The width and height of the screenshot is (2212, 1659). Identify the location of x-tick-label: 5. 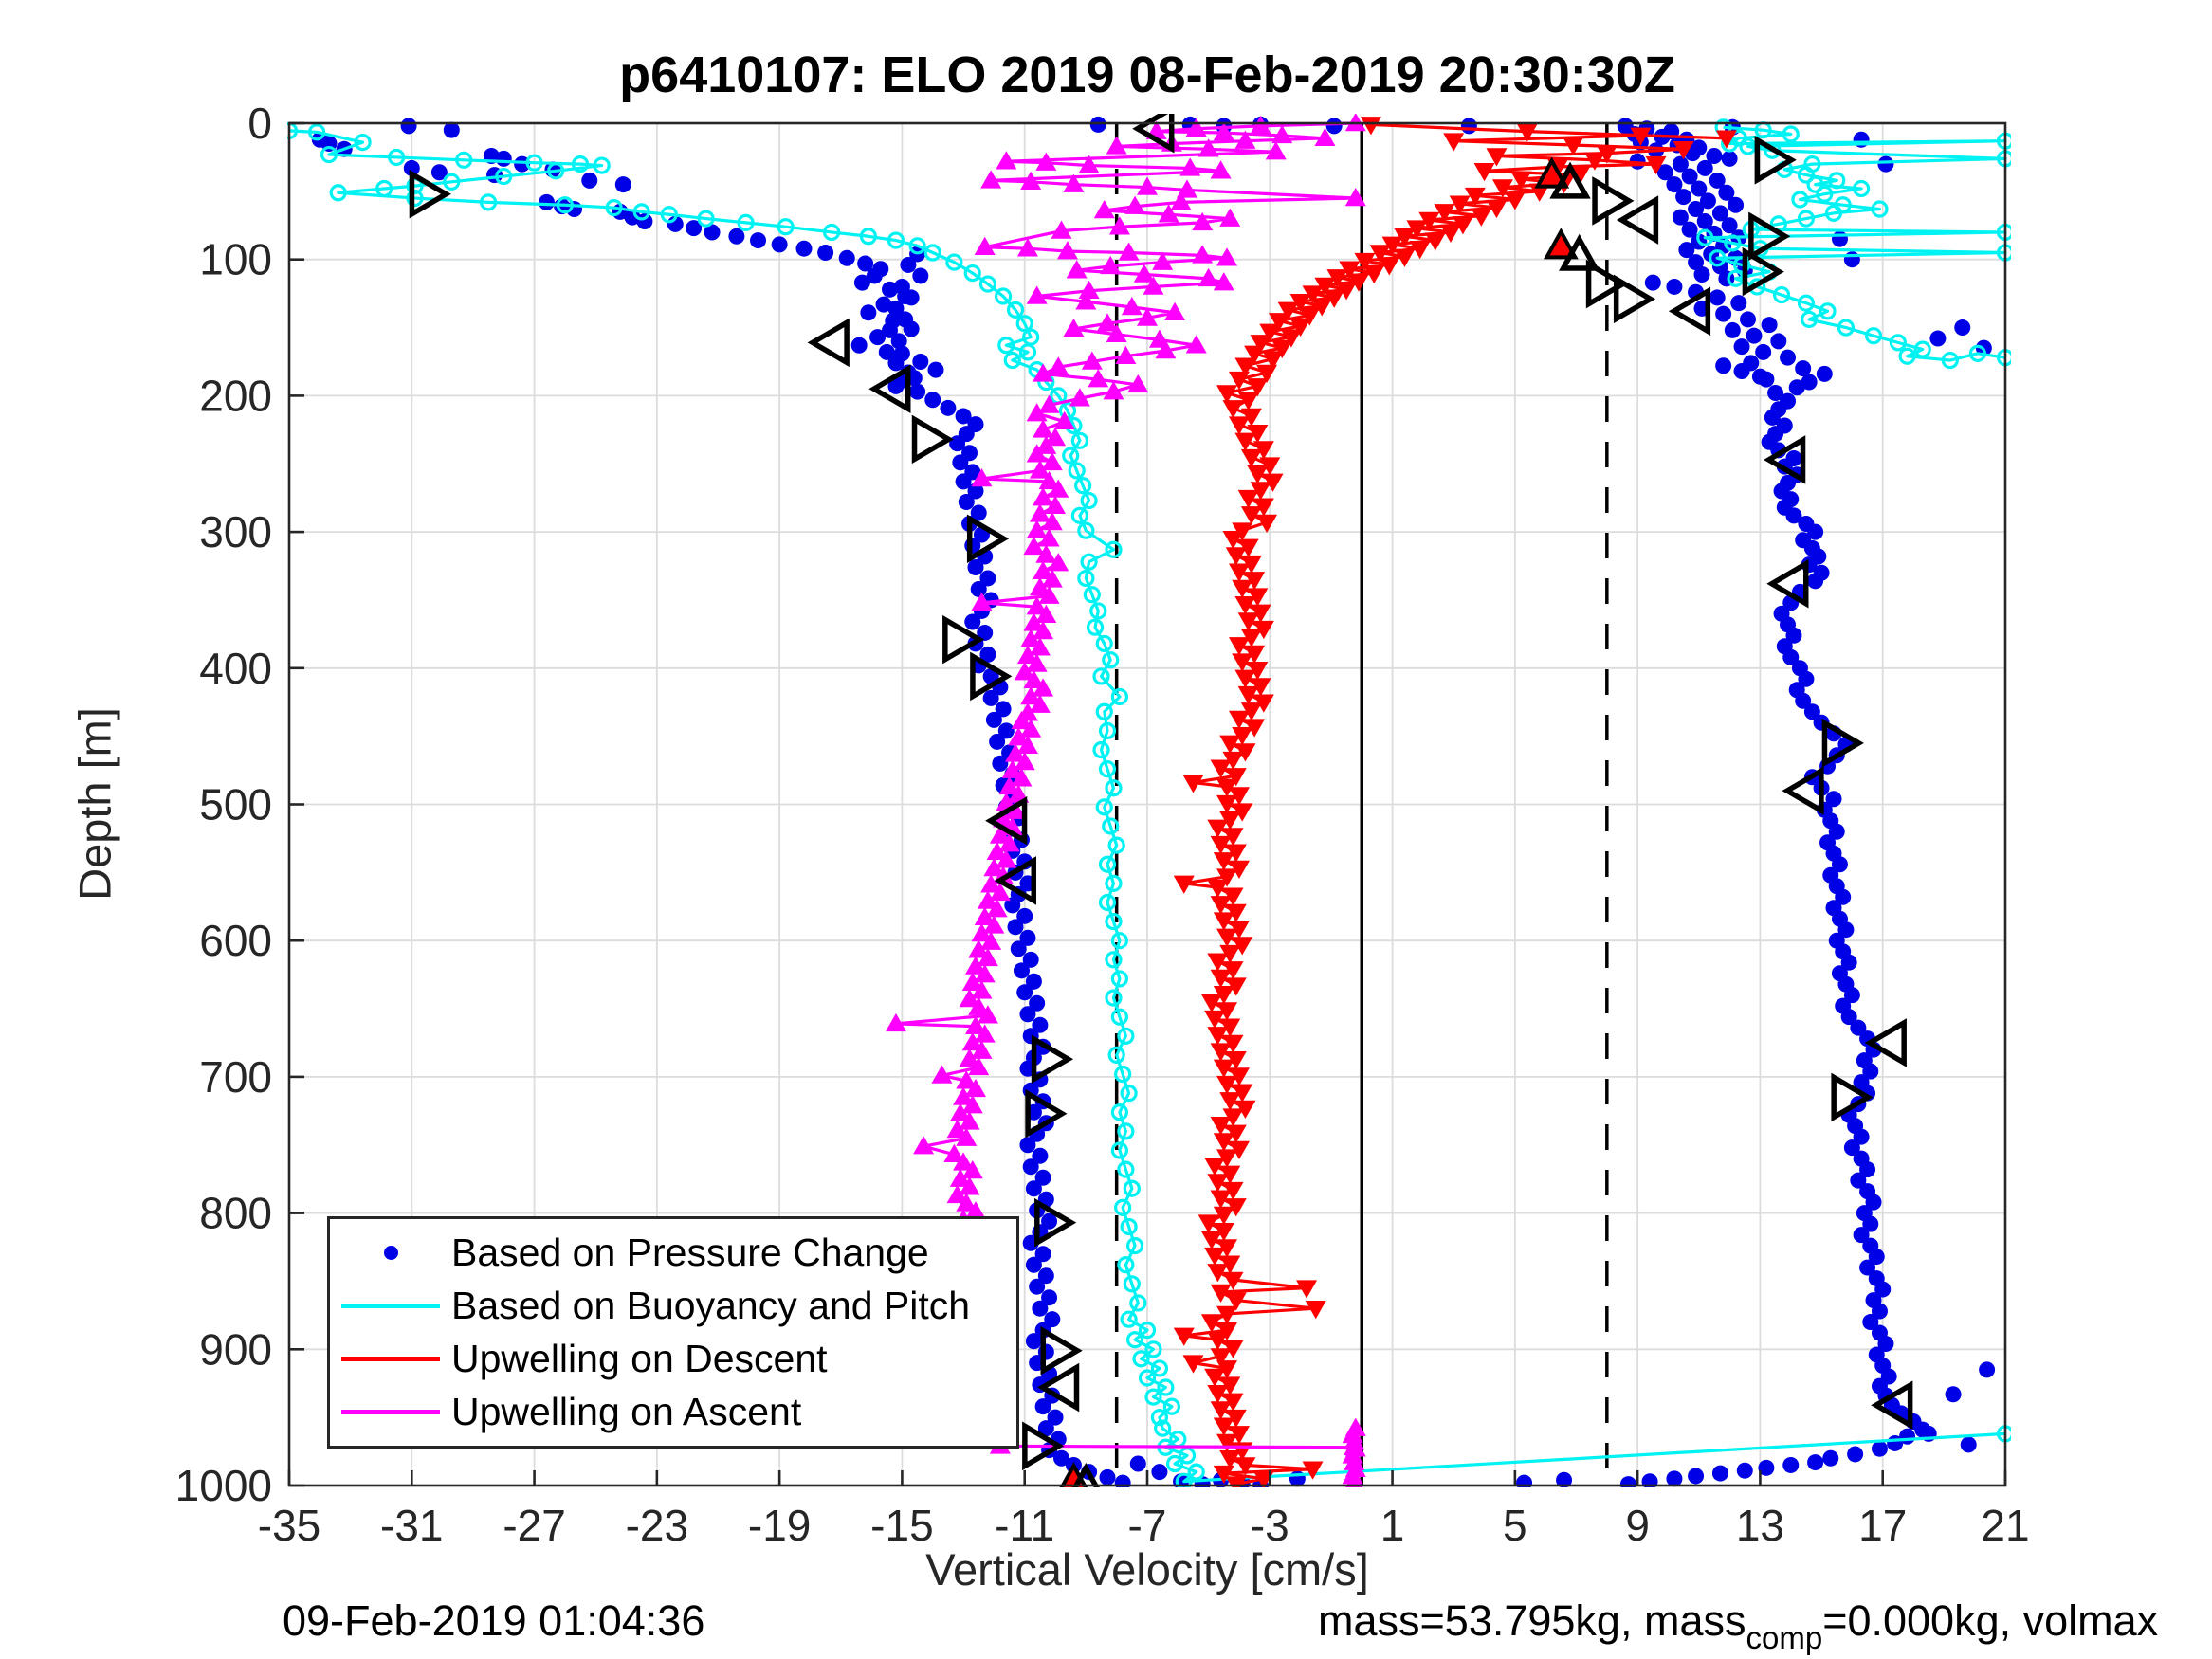
(1515, 1525).